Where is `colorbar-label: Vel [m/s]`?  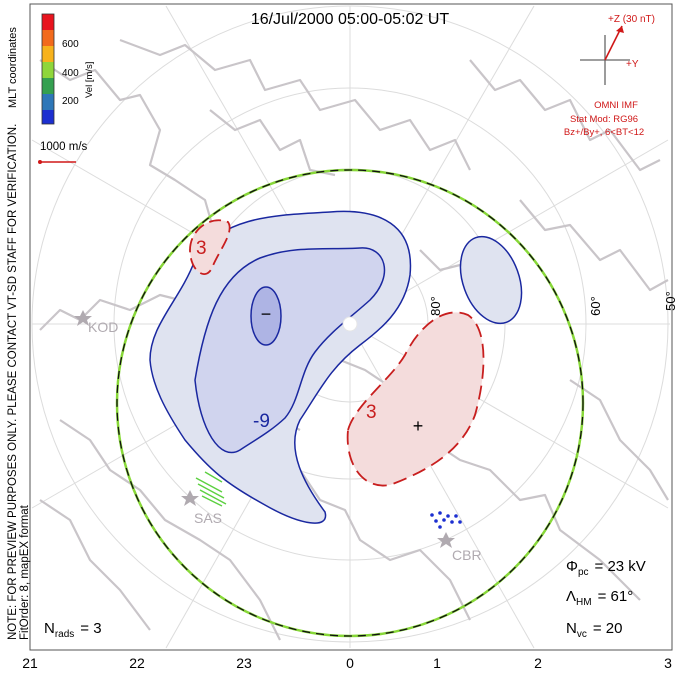
colorbar-label: Vel [m/s] is located at coordinates (89, 80).